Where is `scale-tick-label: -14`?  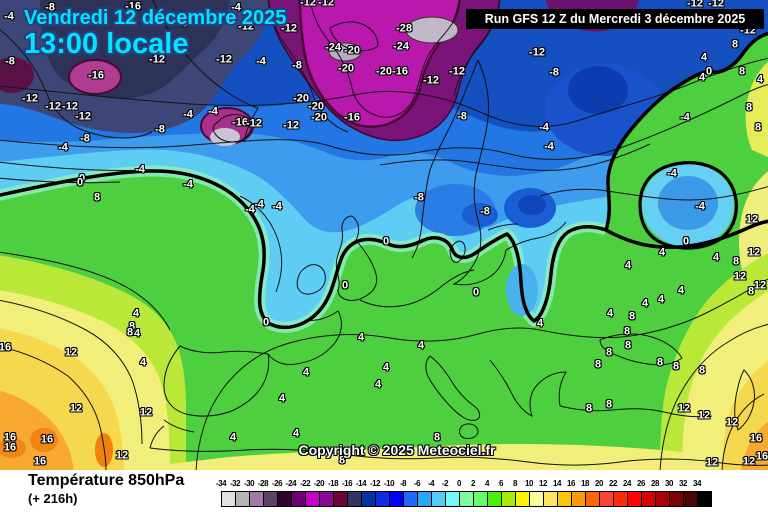
scale-tick-label: -14 is located at coordinates (361, 483).